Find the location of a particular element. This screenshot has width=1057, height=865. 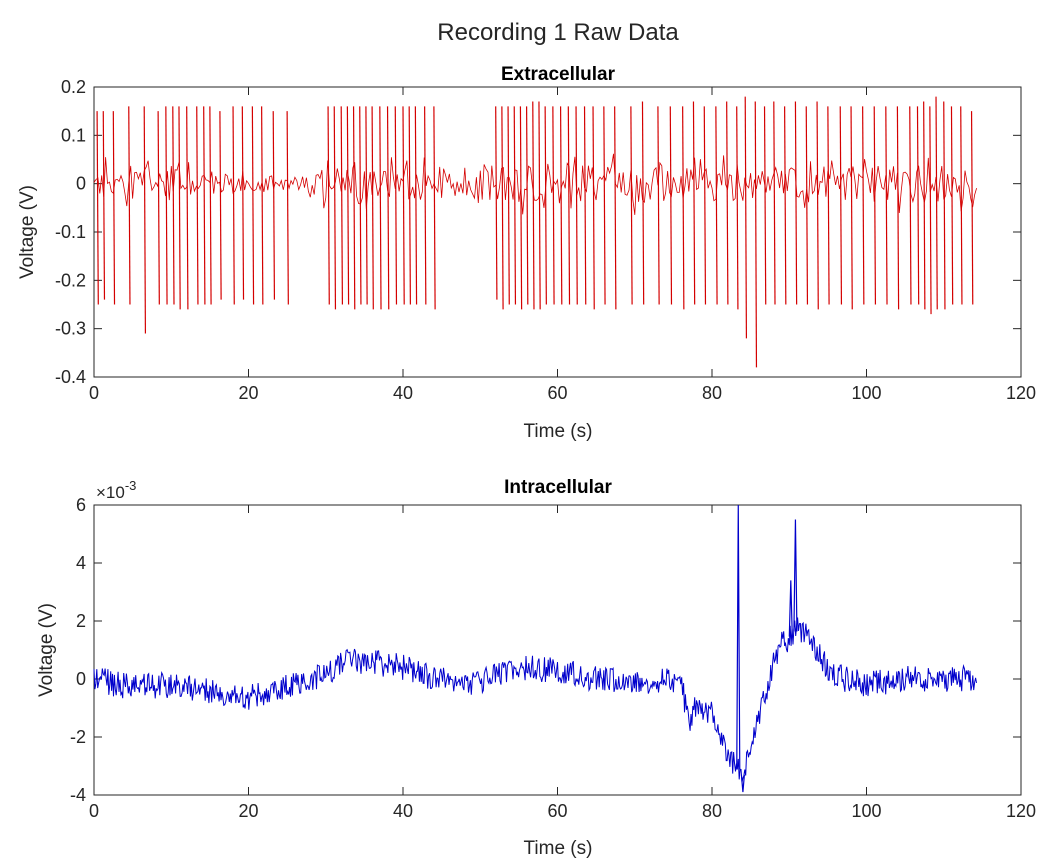

y-tick-label: 0.1 is located at coordinates (73, 135).